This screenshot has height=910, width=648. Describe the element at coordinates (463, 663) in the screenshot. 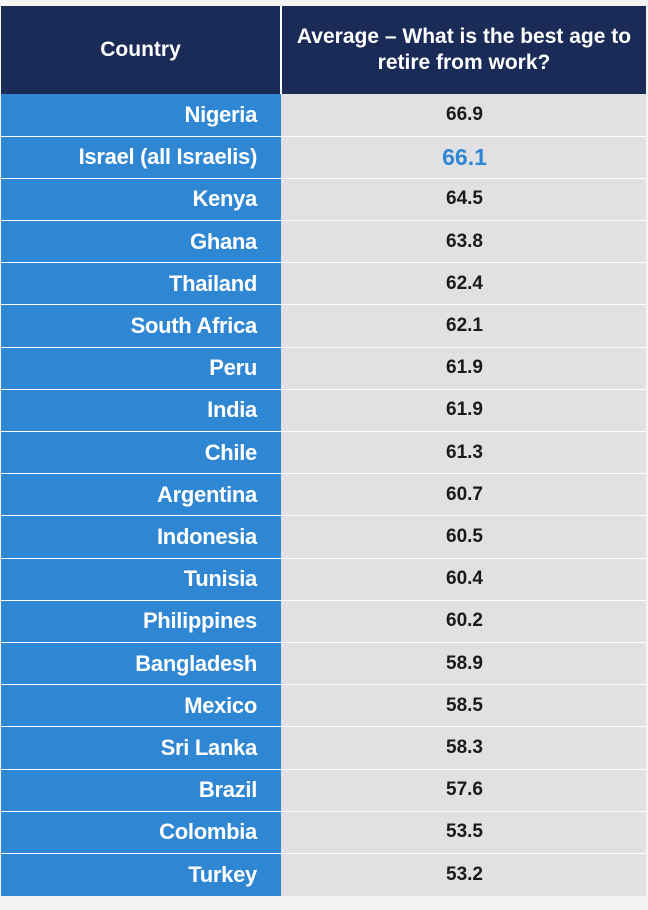

I see `value-cell: 58.9` at that location.